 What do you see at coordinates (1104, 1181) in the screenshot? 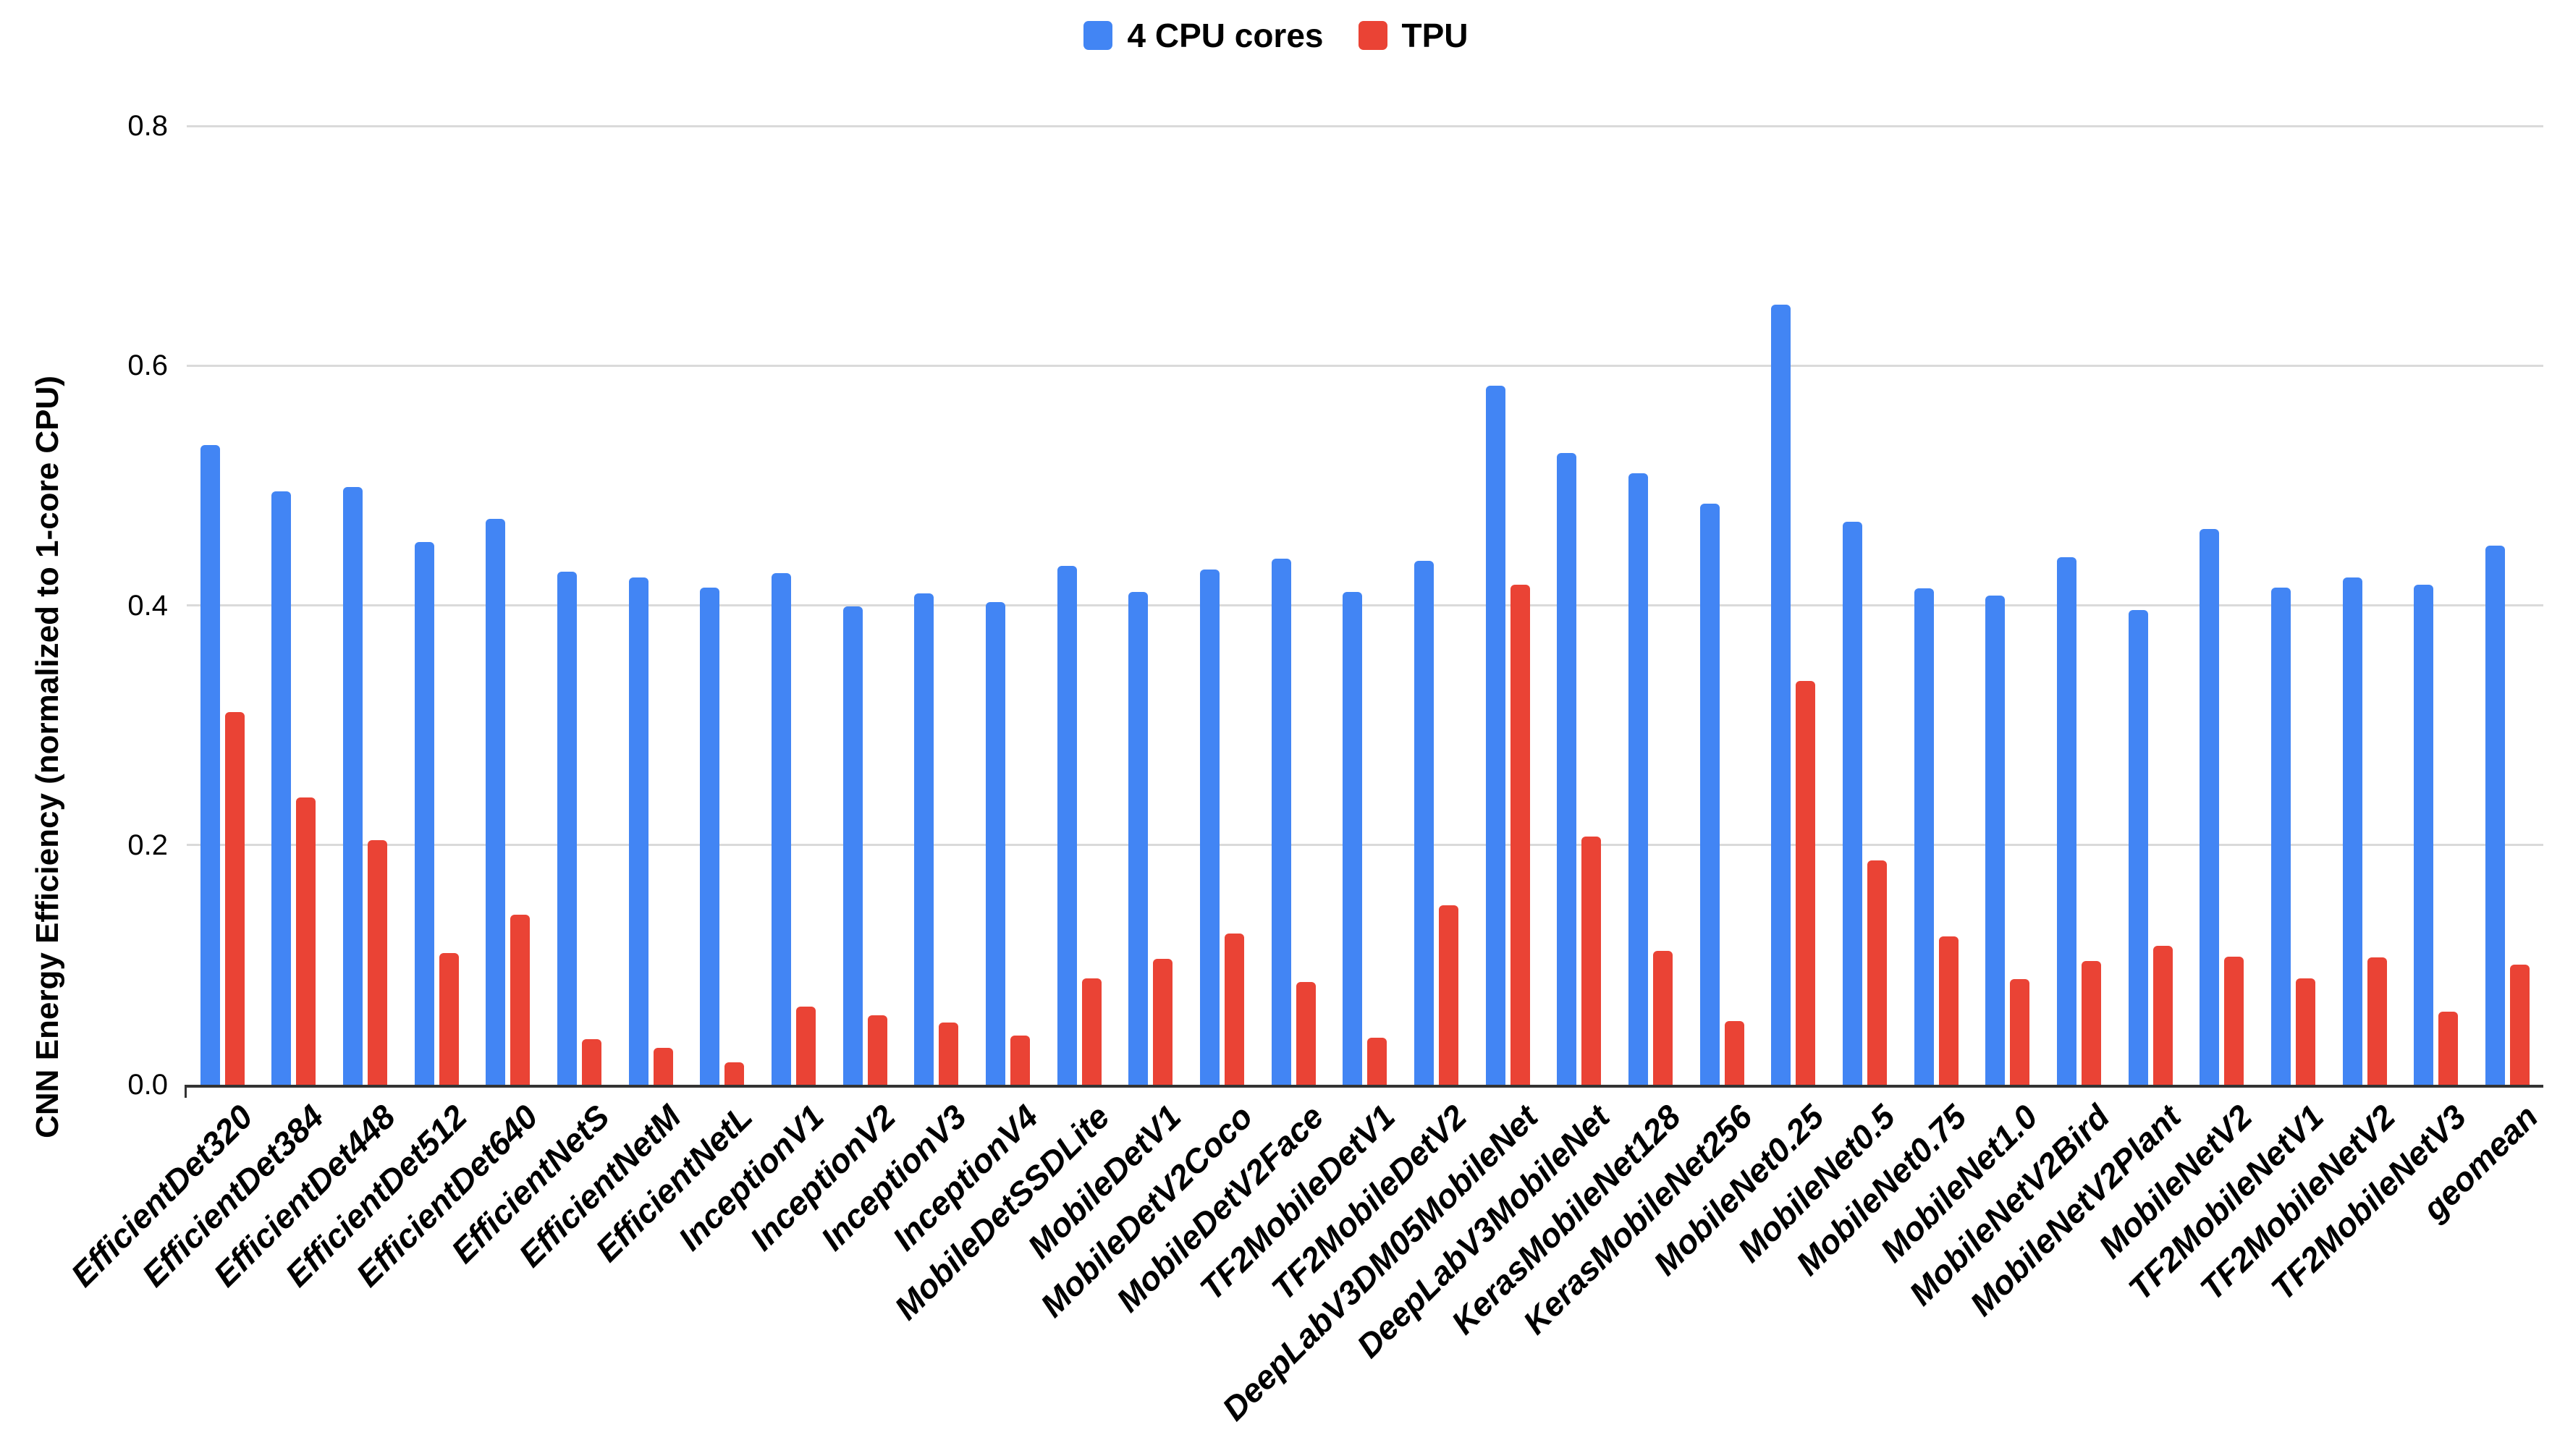
I see `x-axis-label: MobileDetV1` at bounding box center [1104, 1181].